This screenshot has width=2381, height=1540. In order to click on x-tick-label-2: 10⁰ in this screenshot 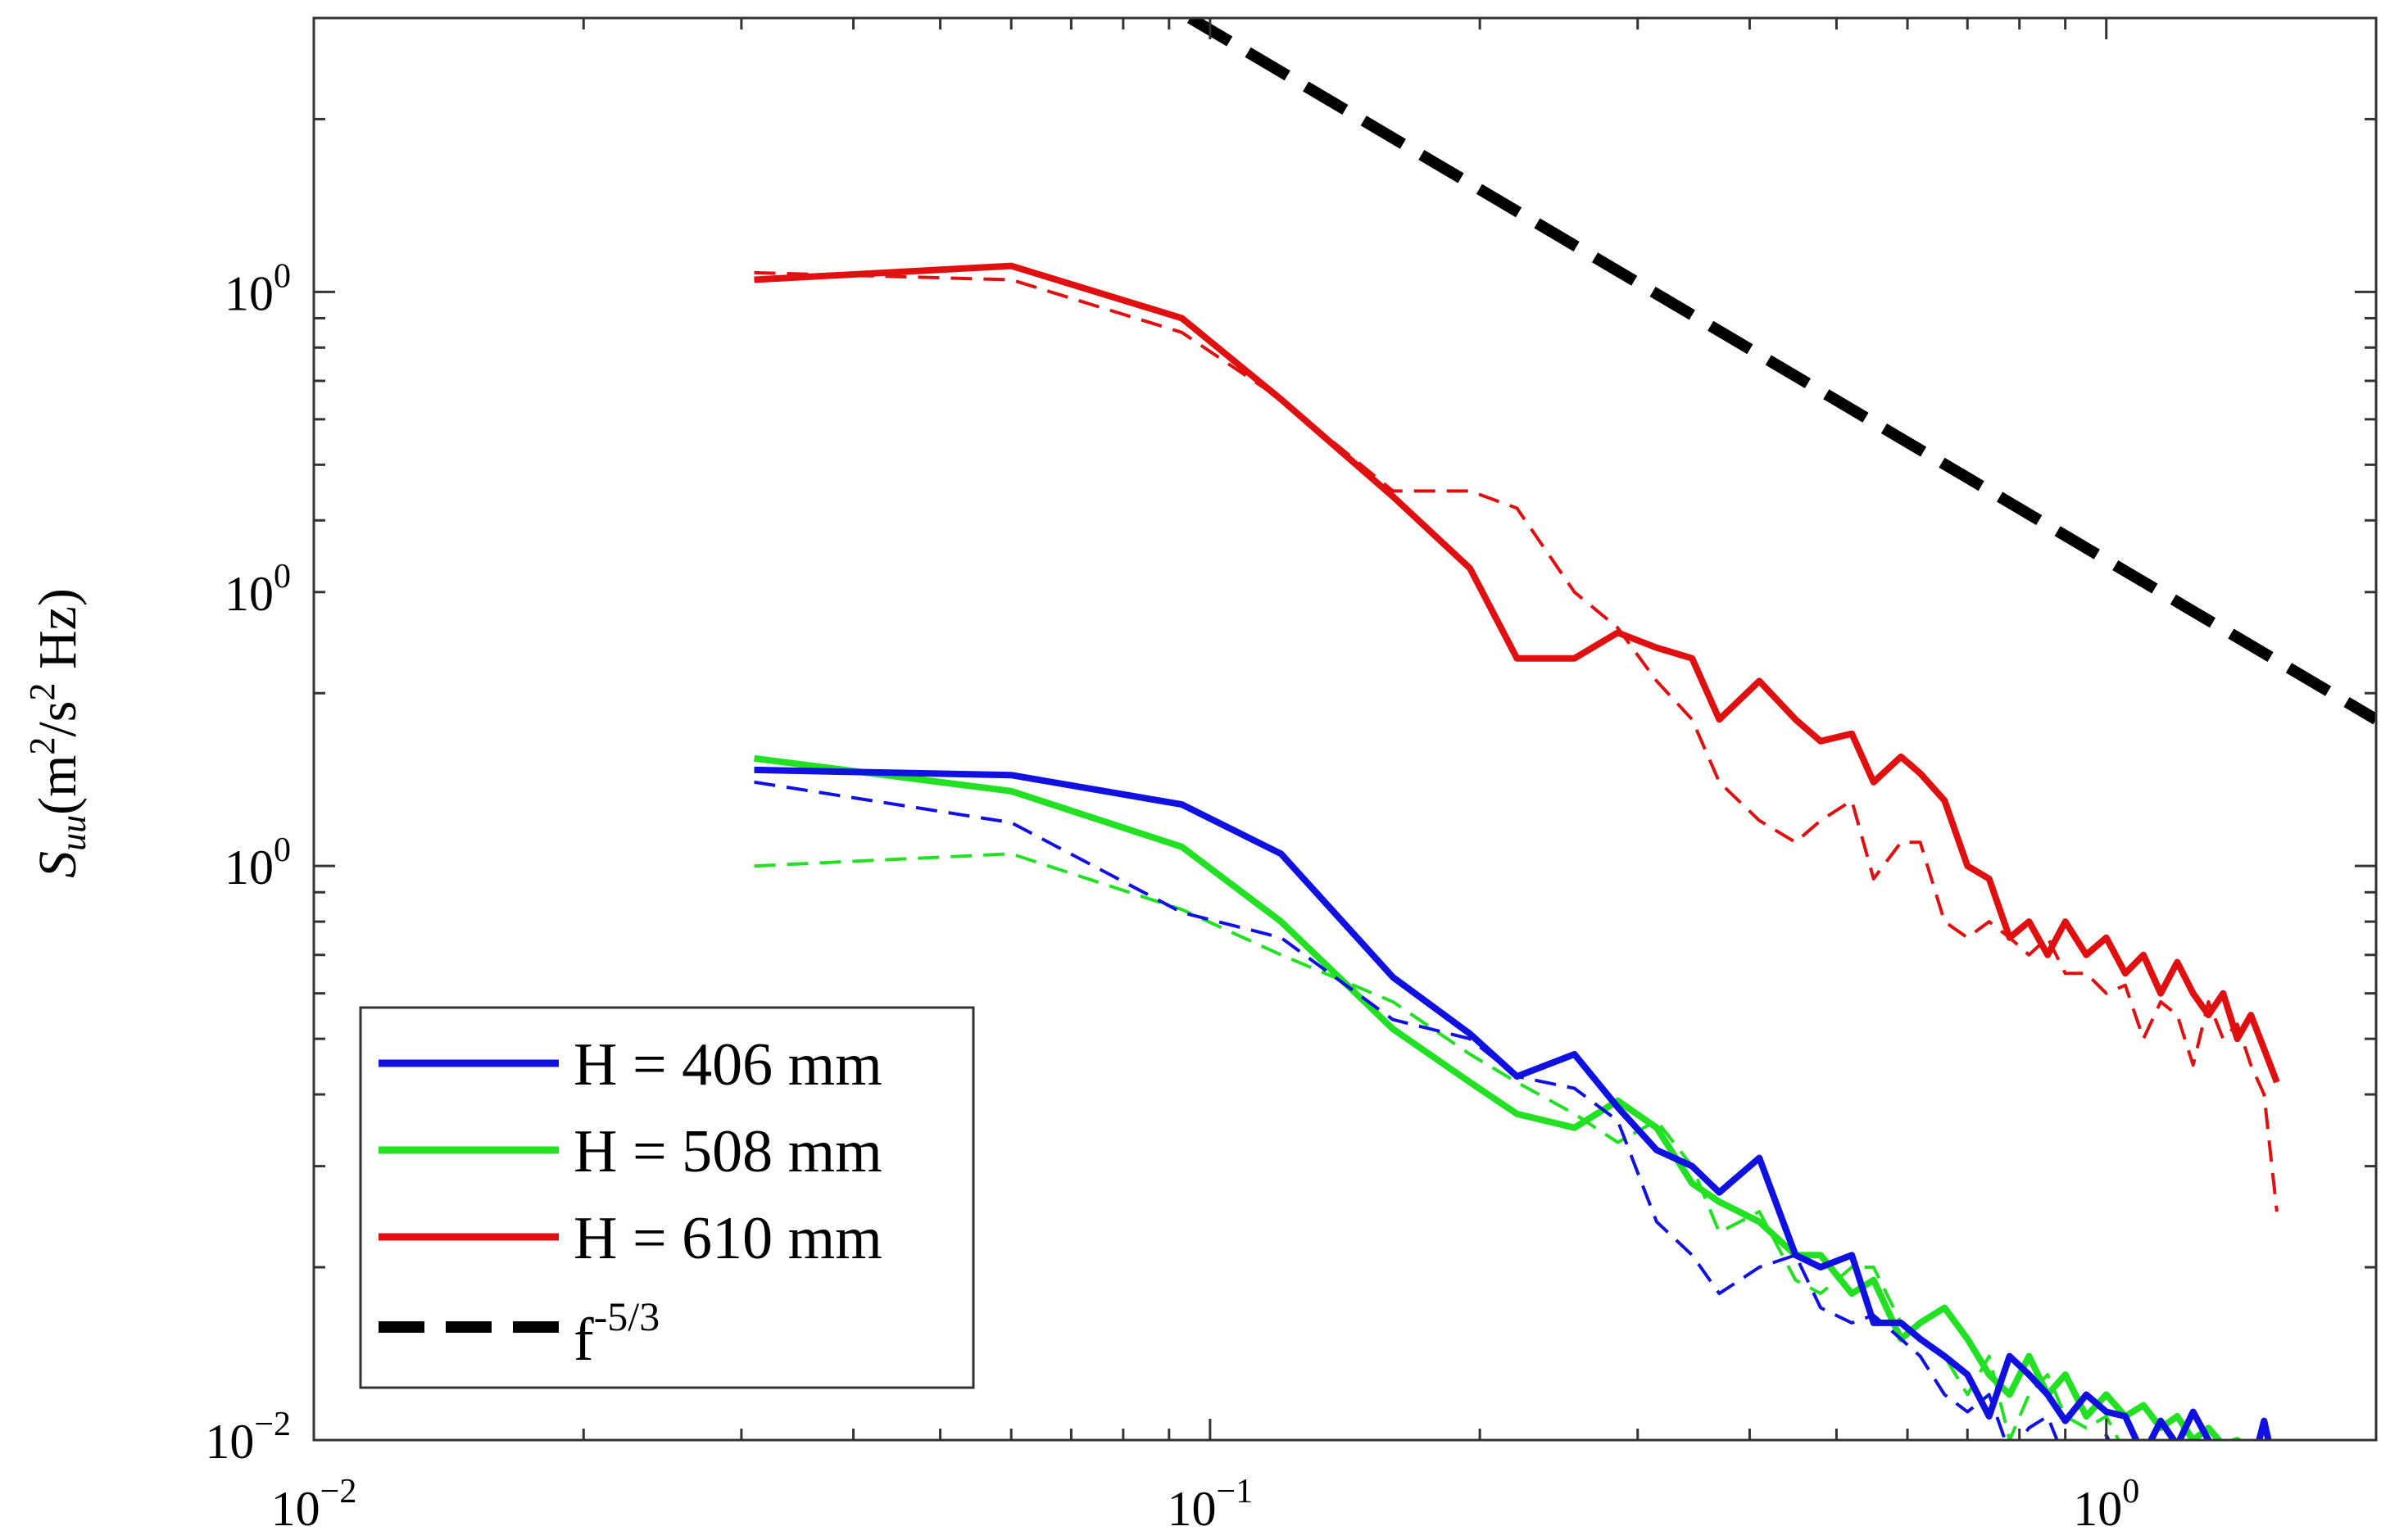, I will do `click(2106, 1504)`.